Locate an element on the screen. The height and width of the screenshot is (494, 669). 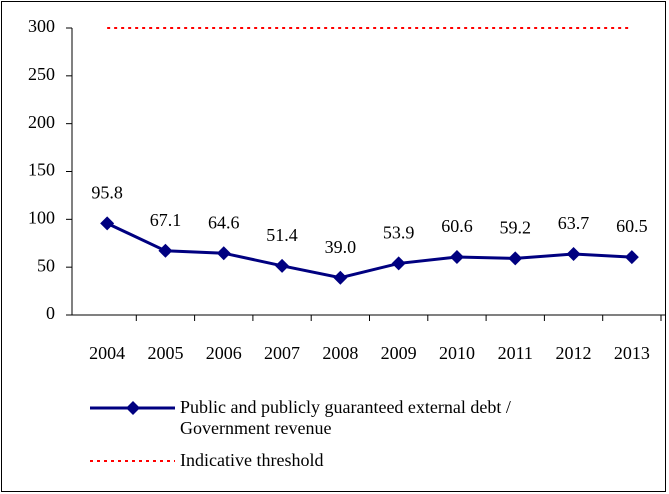
data-label: 60.5 is located at coordinates (632, 226).